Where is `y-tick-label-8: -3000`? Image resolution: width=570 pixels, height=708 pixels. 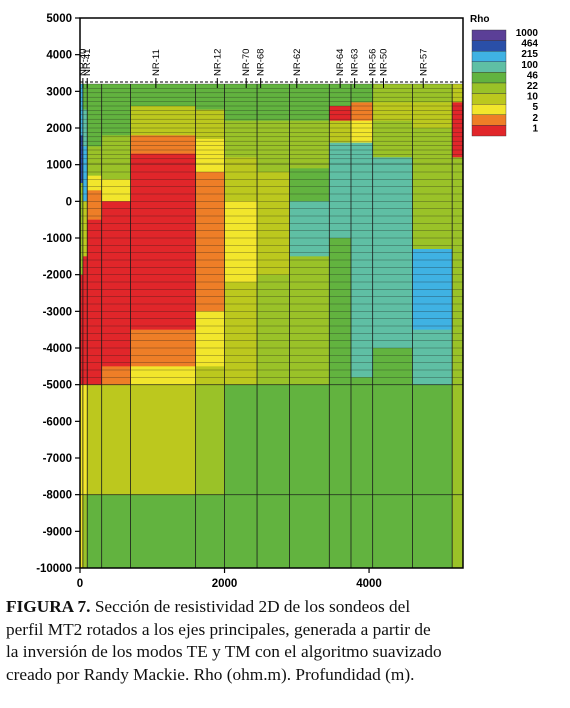 y-tick-label-8: -3000 is located at coordinates (57, 312).